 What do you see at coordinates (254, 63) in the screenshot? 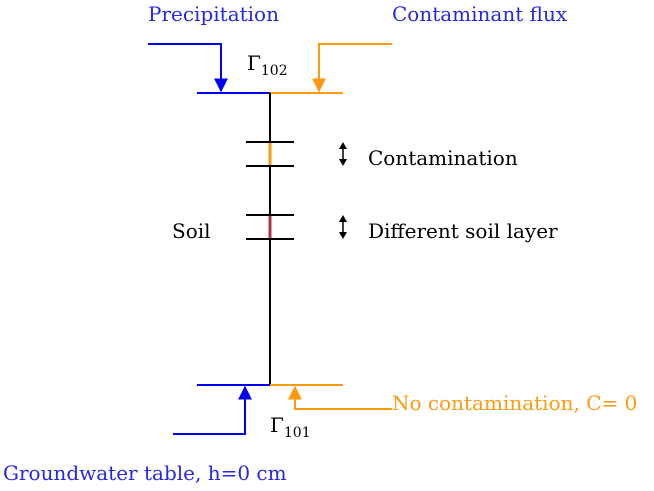
I see `gamma-102-symbol: Γ` at bounding box center [254, 63].